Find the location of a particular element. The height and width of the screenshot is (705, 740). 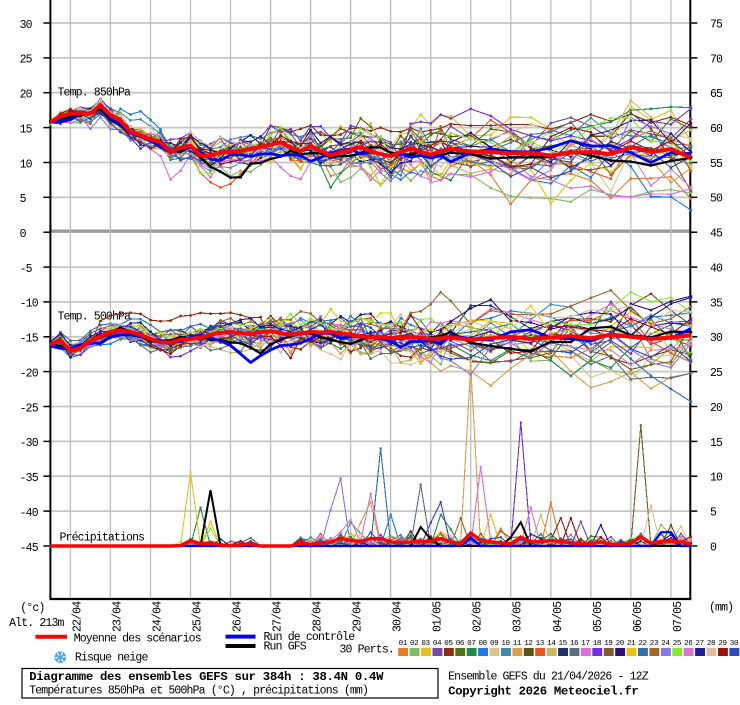

svg-text: Copyright 2026 Meteociel.fr is located at coordinates (543, 692).